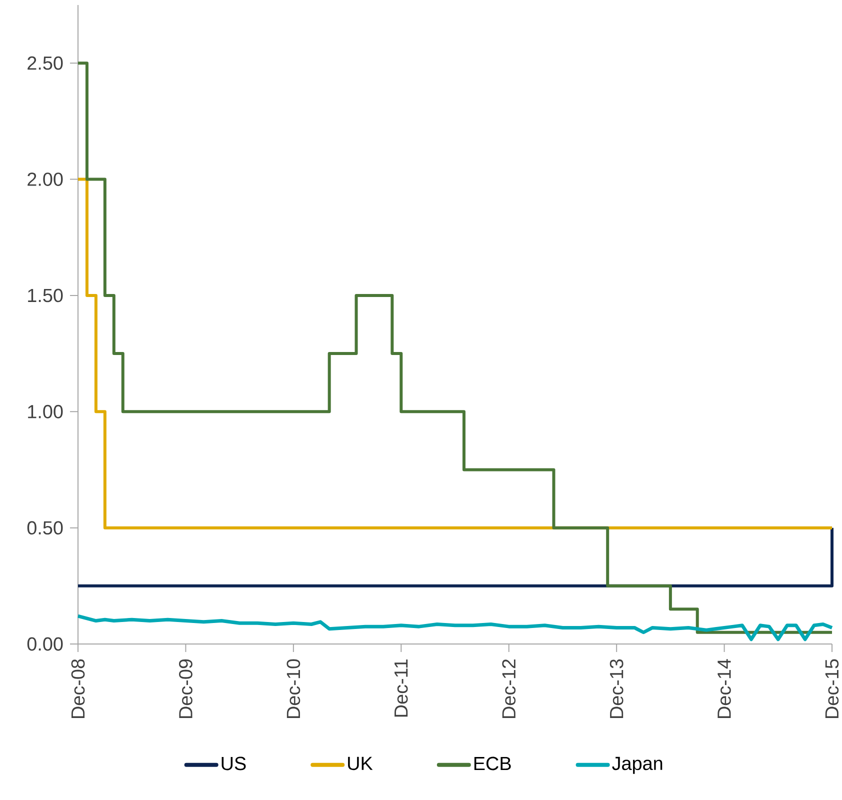 This screenshot has height=800, width=842. Describe the element at coordinates (185, 688) in the screenshot. I see `x-tick-label: Dec-09` at that location.